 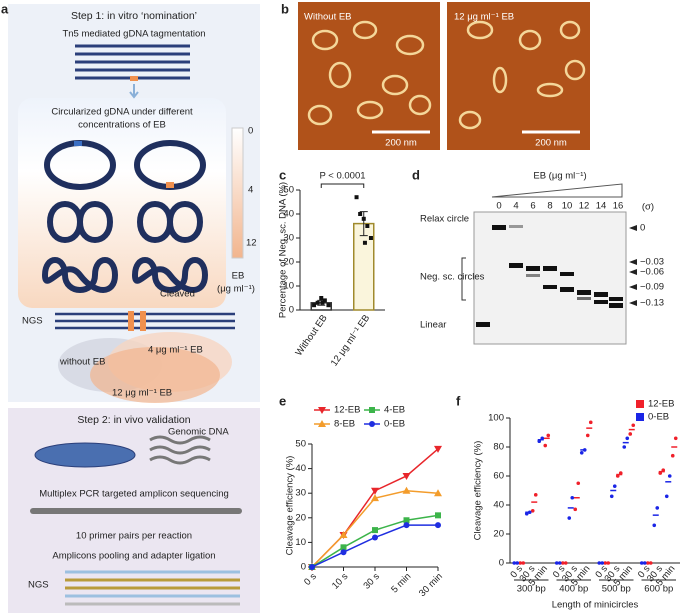 I want to click on label: Circularized gDNA under different, so click(x=122, y=112).